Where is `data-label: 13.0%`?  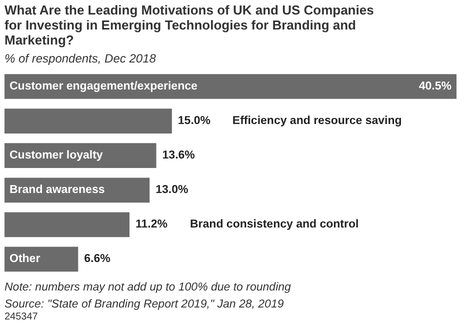
data-label: 13.0% is located at coordinates (172, 190).